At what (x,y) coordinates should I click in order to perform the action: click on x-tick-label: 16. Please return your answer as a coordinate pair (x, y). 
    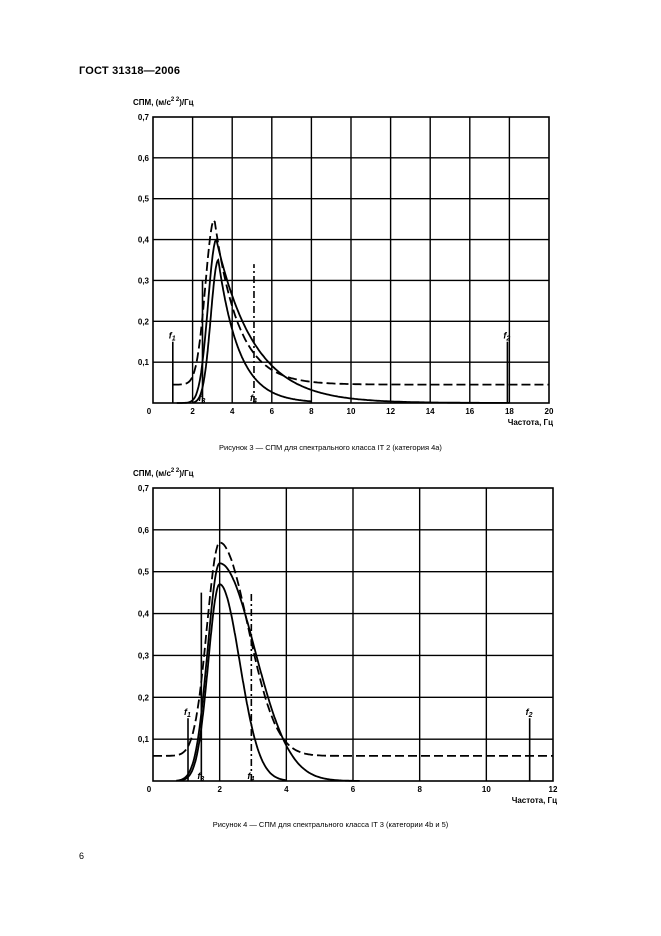
    Looking at the image, I should click on (469, 411).